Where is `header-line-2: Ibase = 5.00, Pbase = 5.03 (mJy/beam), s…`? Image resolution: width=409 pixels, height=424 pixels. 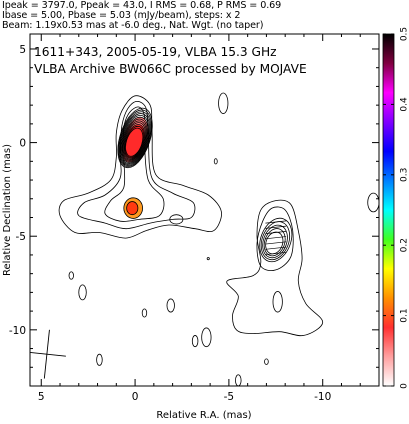 header-line-2: Ibase = 5.00, Pbase = 5.03 (mJy/beam), s… is located at coordinates (121, 15).